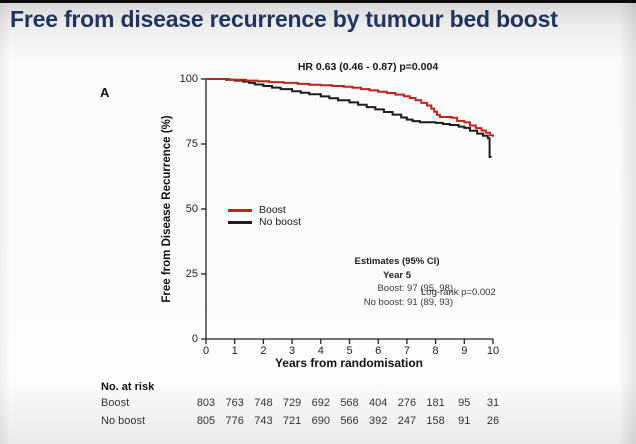 This screenshot has height=444, width=636. What do you see at coordinates (191, 143) in the screenshot?
I see `y-tick-label: 75` at bounding box center [191, 143].